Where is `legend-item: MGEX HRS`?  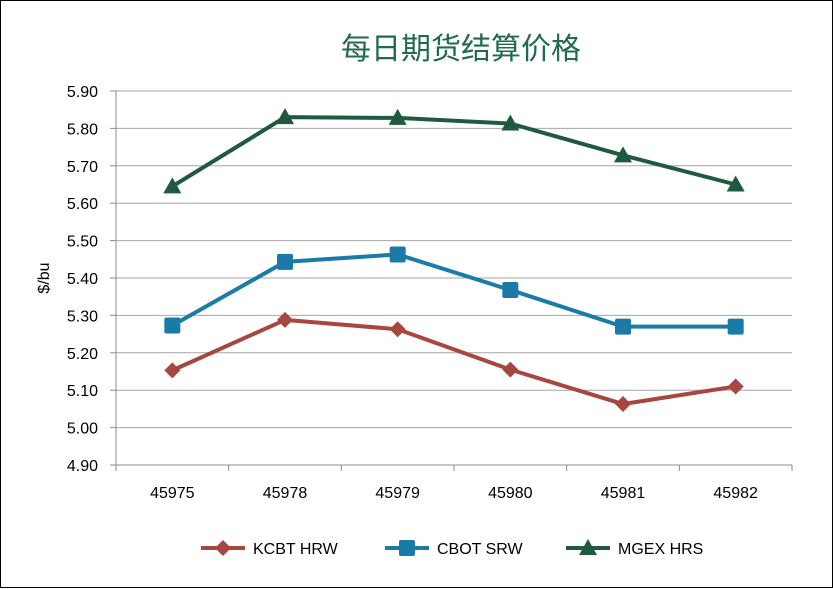 legend-item: MGEX HRS is located at coordinates (634, 548).